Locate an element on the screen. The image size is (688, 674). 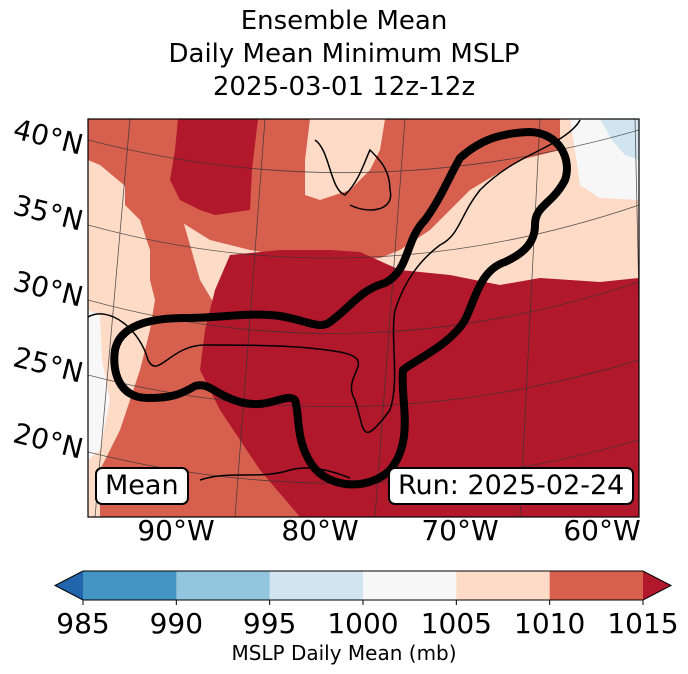
lon-label-70w: 70°W is located at coordinates (460, 530).